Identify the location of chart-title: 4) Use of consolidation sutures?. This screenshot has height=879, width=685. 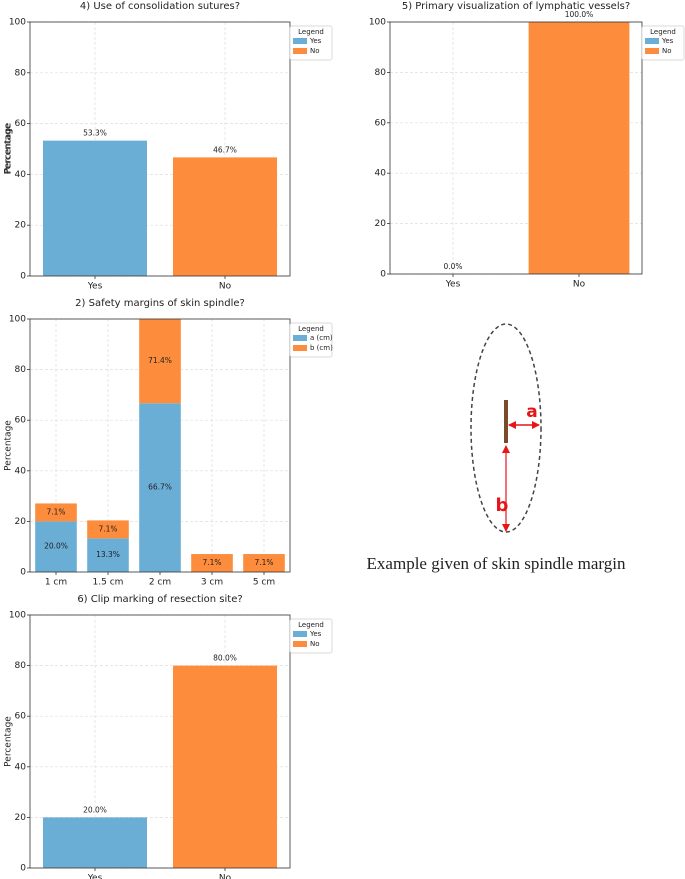
(160, 6).